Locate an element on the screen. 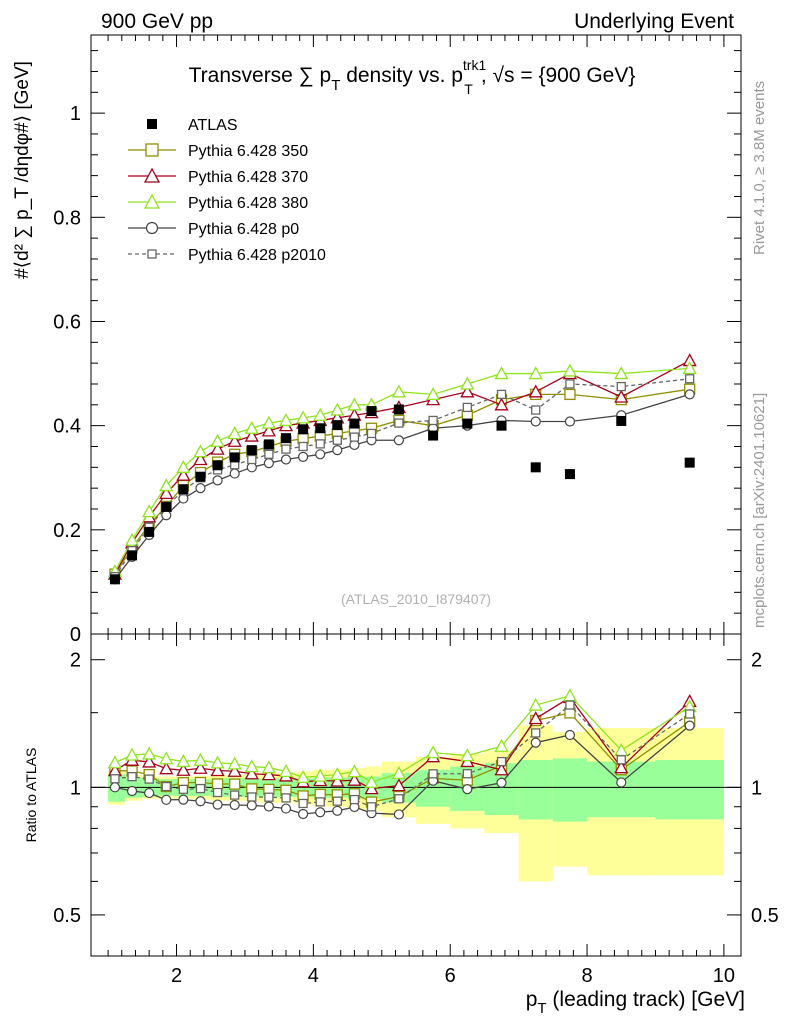 This screenshot has width=786, height=1024. y-tick-label: 0.4 is located at coordinates (67, 427).